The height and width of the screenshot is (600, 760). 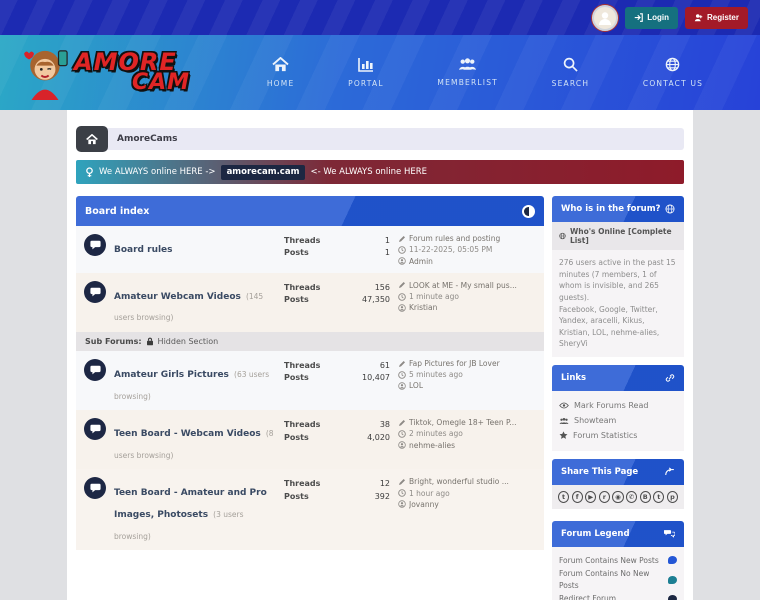 What do you see at coordinates (281, 72) in the screenshot?
I see `nav-item-home: HOME` at bounding box center [281, 72].